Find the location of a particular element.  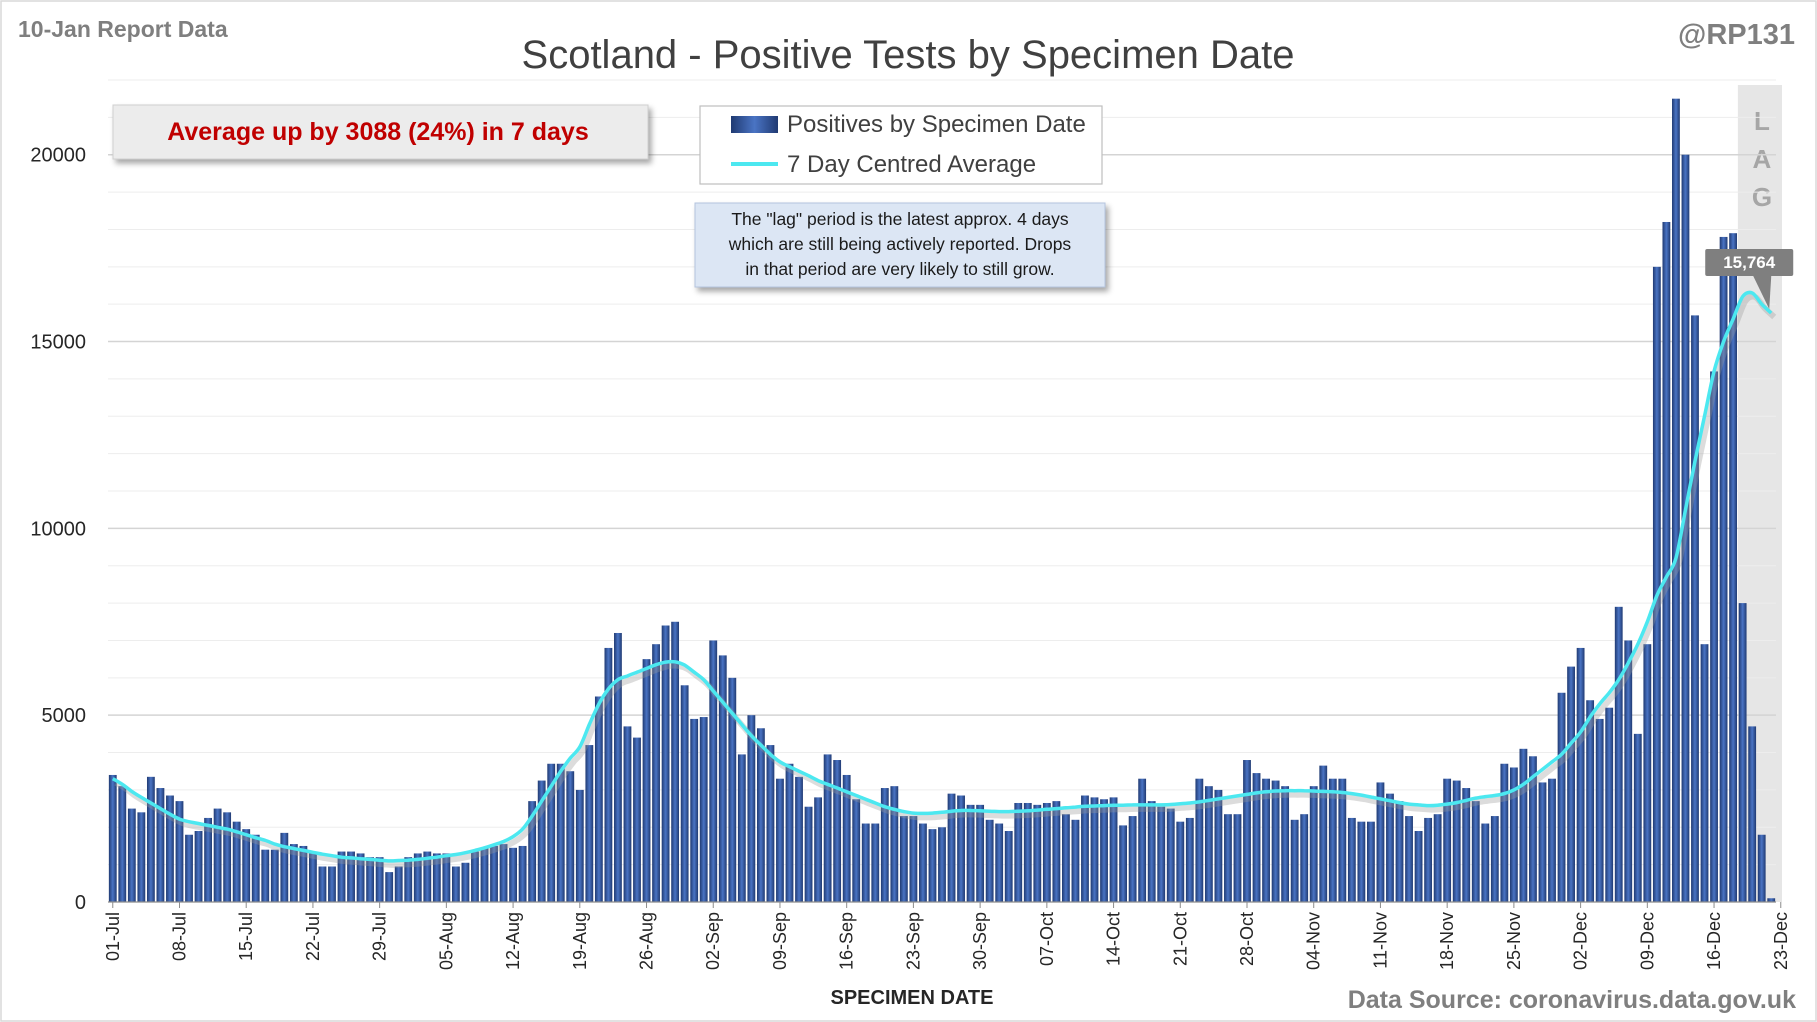

lag-letter: L is located at coordinates (1762, 121).